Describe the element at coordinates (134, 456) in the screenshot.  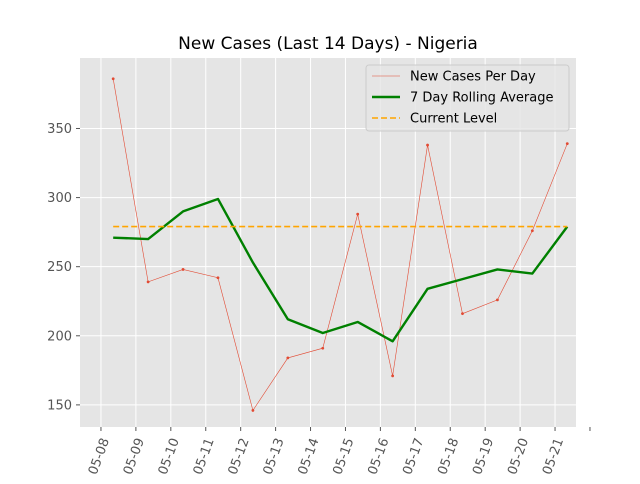
I see `x-tick-label: 05-09` at that location.